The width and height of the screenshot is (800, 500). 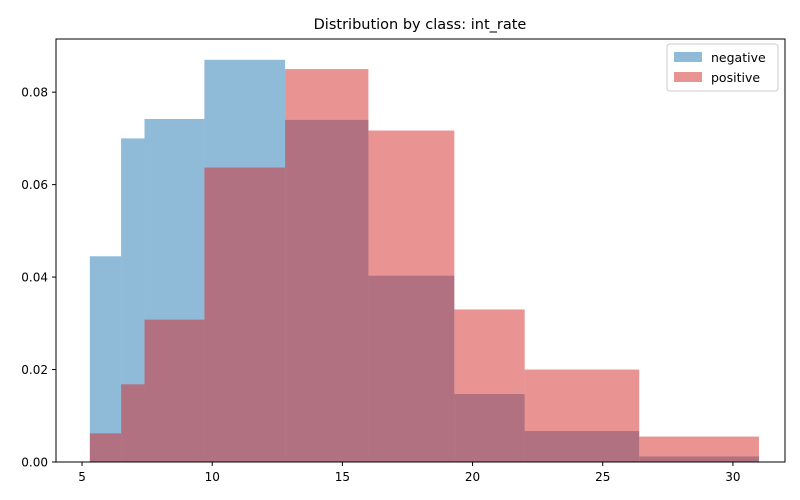 What do you see at coordinates (732, 477) in the screenshot?
I see `x-tick-label: 30` at bounding box center [732, 477].